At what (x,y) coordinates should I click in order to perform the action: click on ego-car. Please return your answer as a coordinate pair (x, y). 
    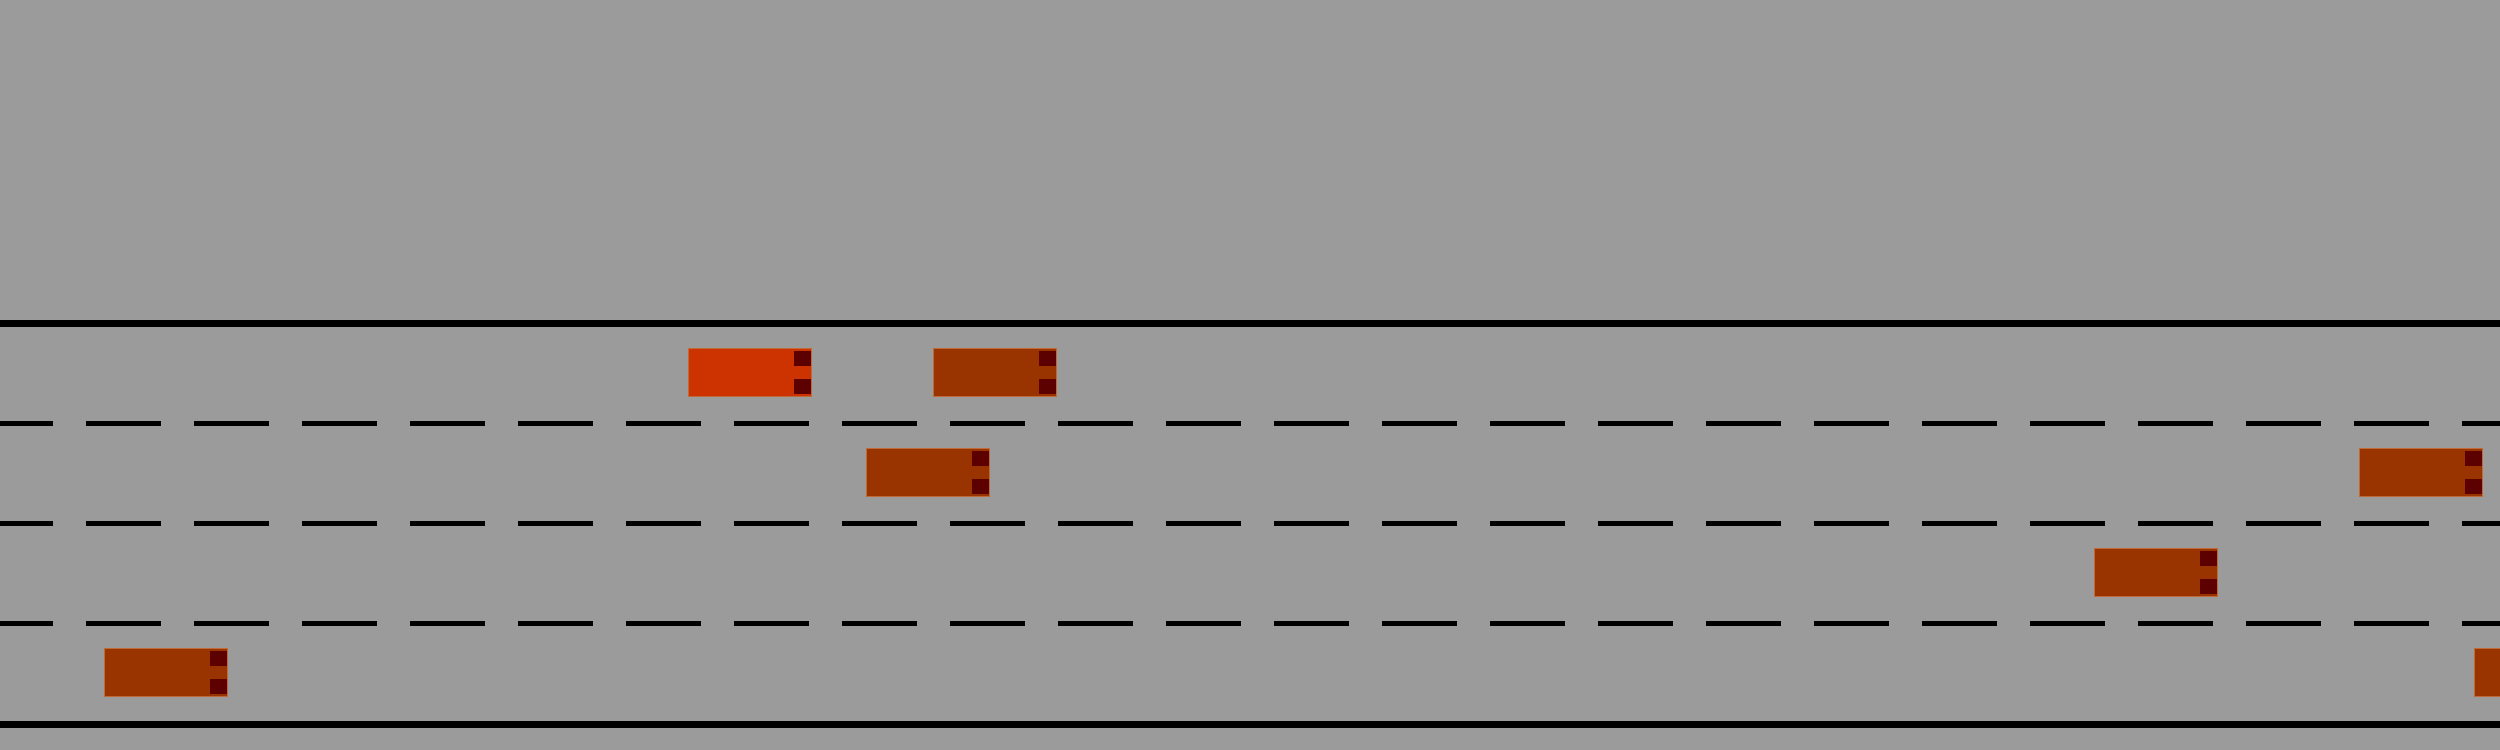
    Looking at the image, I should click on (750, 372).